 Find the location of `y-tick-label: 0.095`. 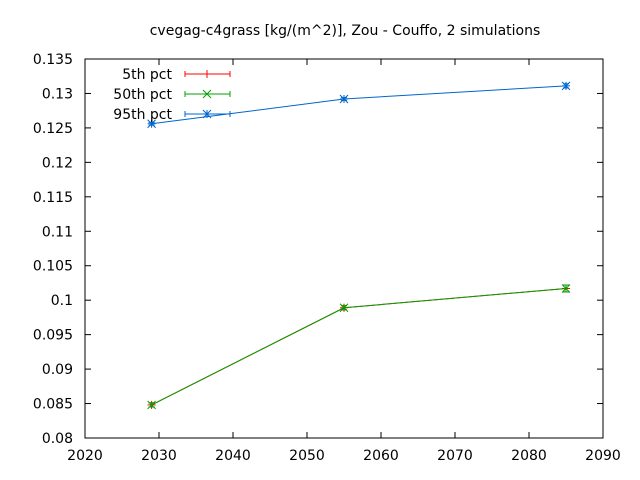

y-tick-label: 0.095 is located at coordinates (53, 336).